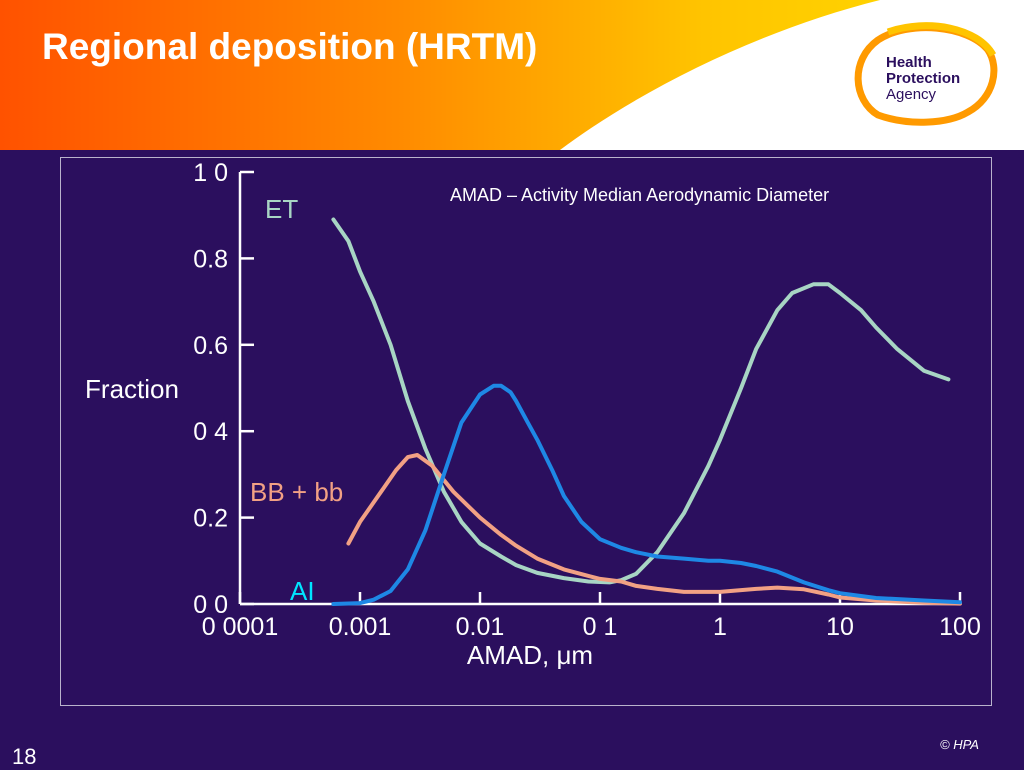 The height and width of the screenshot is (770, 1024). Describe the element at coordinates (600, 627) in the screenshot. I see `x-tick-label: 0 1` at that location.